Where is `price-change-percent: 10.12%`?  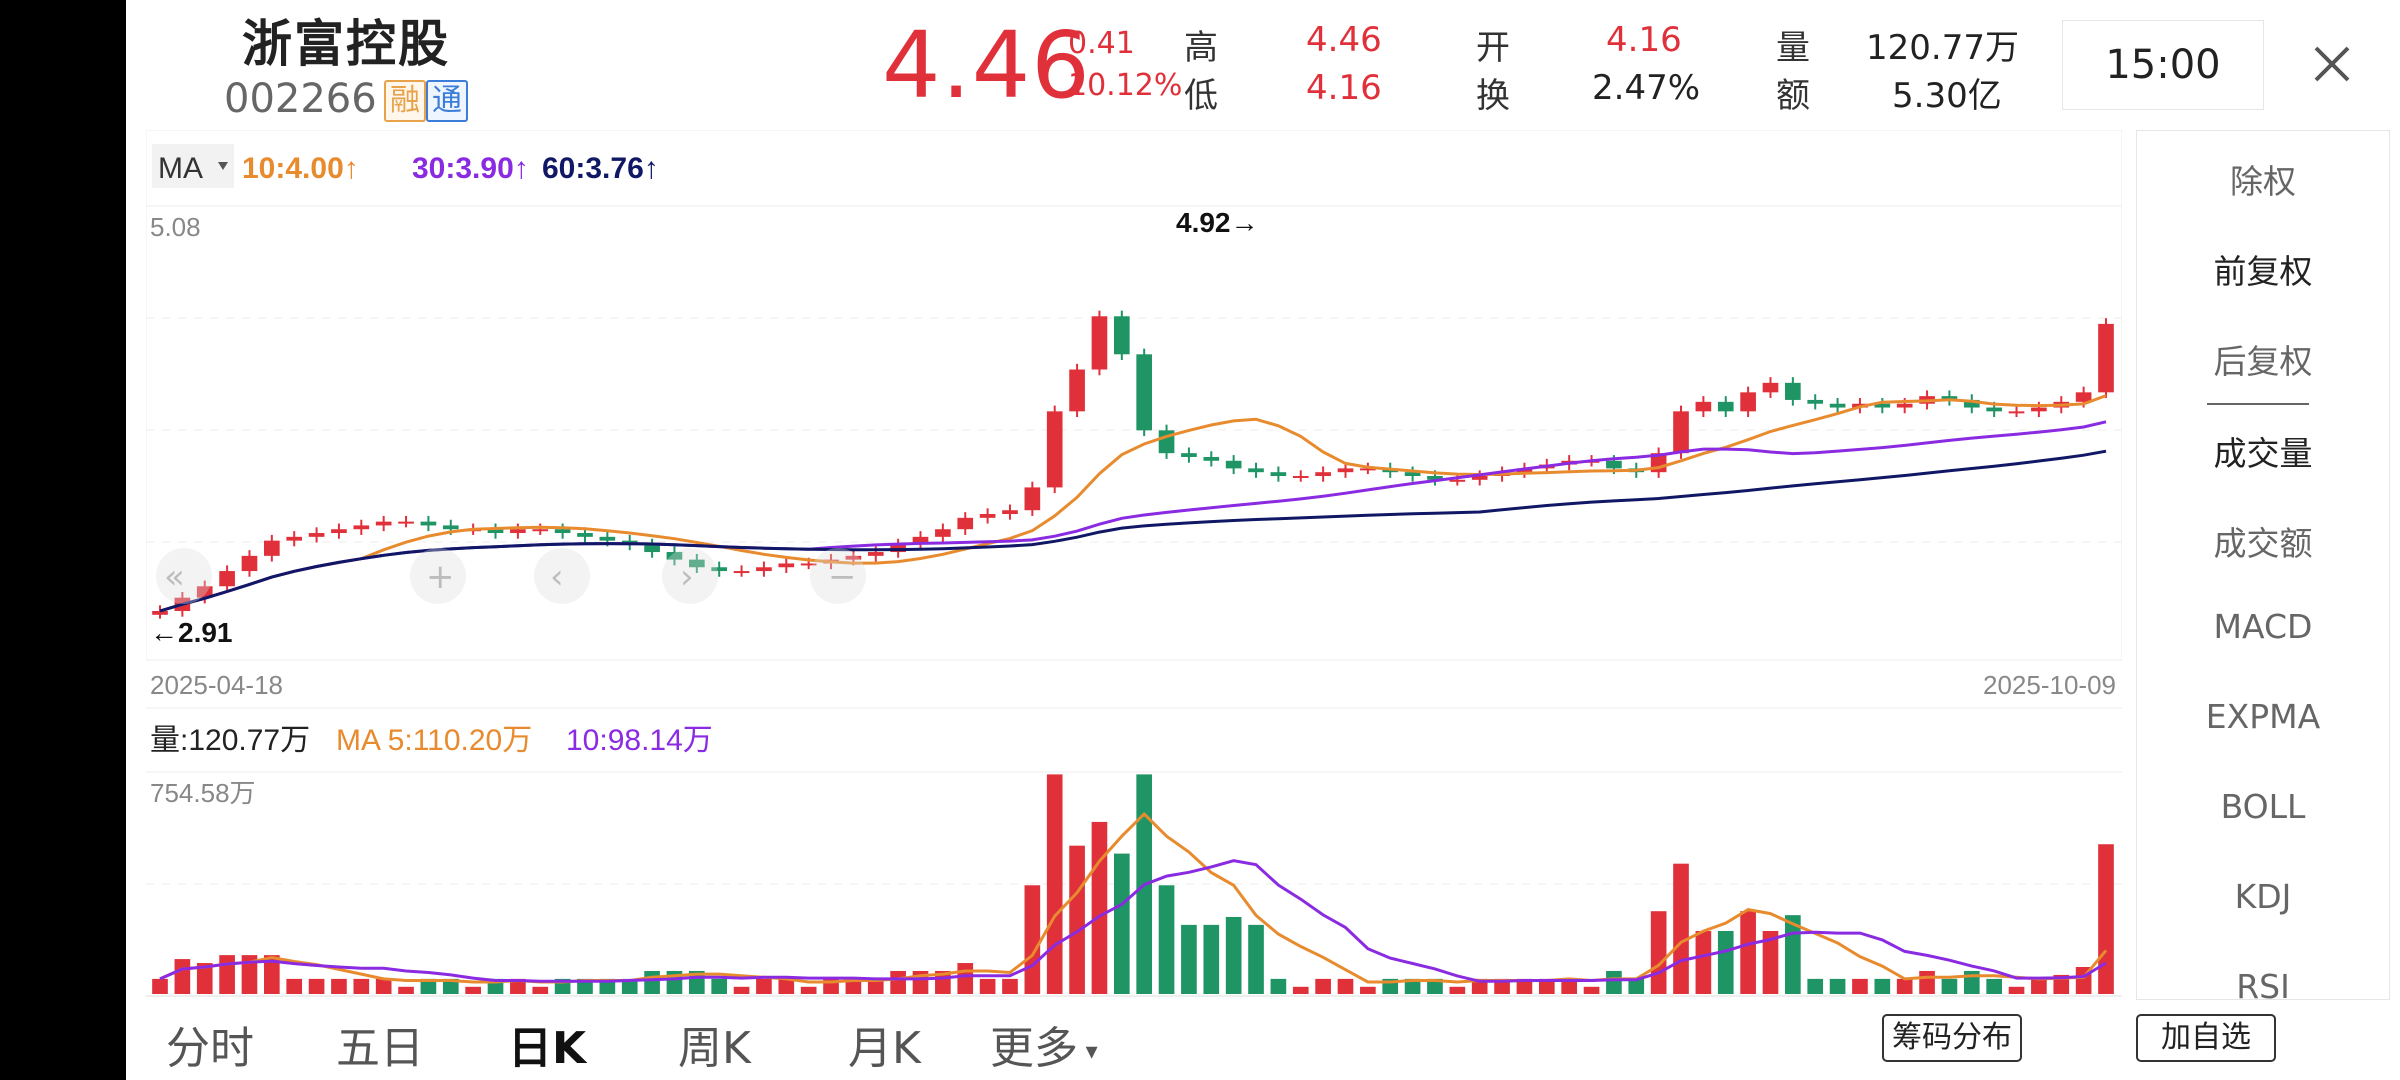
price-change-percent: 10.12% is located at coordinates (1125, 85).